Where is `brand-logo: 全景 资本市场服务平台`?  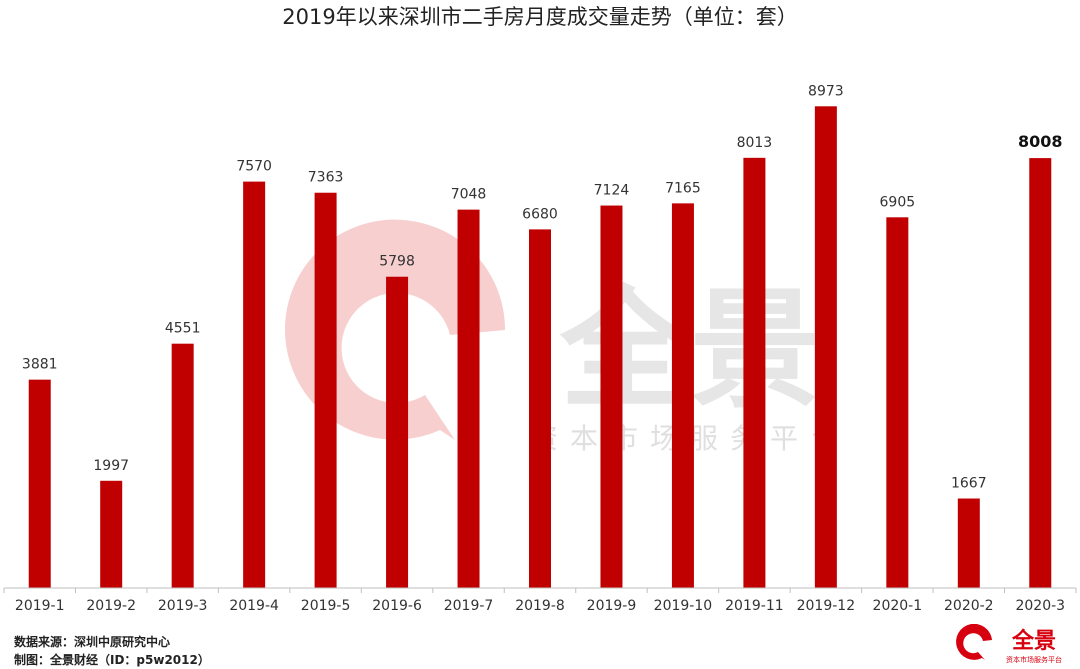 brand-logo: 全景 资本市场服务平台 is located at coordinates (1009, 644).